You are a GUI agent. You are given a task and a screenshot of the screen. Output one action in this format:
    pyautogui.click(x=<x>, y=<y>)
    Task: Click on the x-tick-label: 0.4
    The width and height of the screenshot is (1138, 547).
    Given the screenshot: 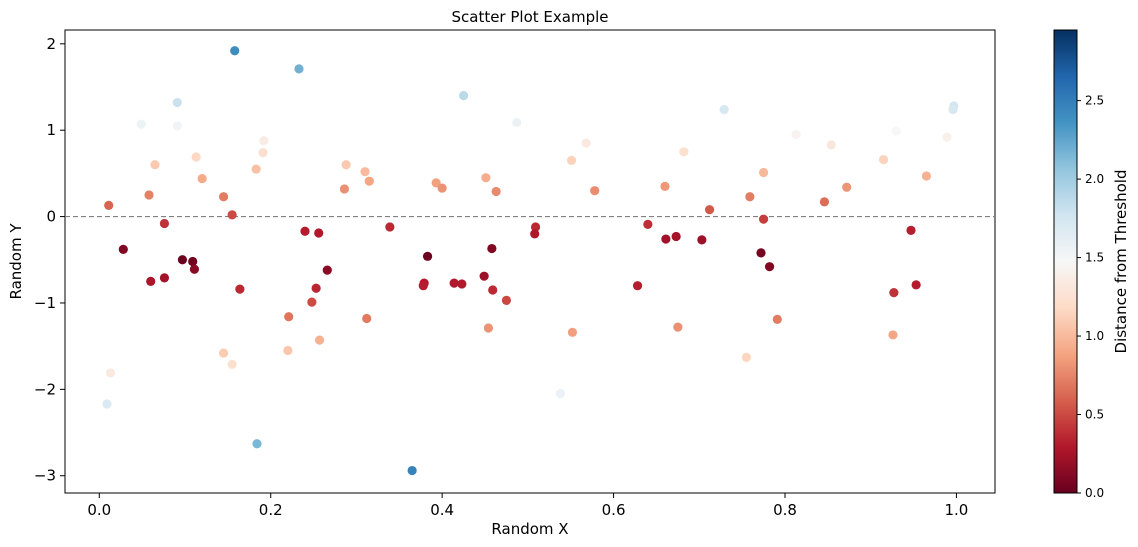 What is the action you would take?
    pyautogui.click(x=442, y=510)
    